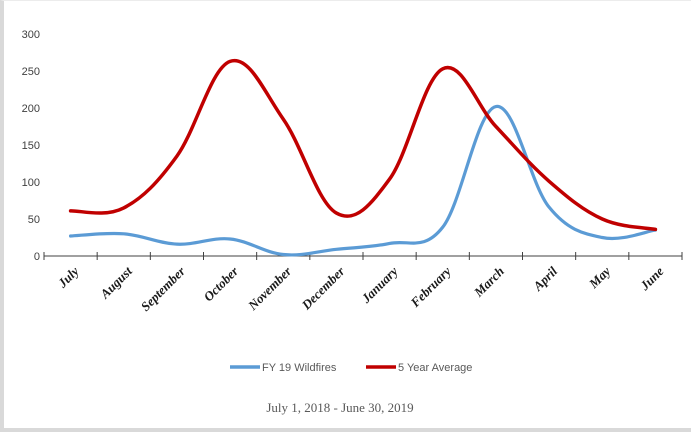 The image size is (691, 433). I want to click on y-tick-label: 250, so click(31, 72).